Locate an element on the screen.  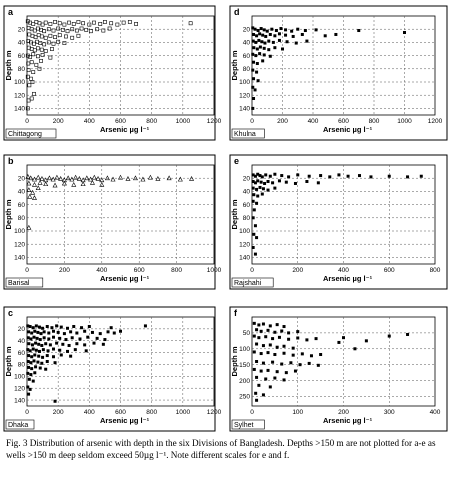
y-tick-label: 40 is located at coordinates (22, 192).